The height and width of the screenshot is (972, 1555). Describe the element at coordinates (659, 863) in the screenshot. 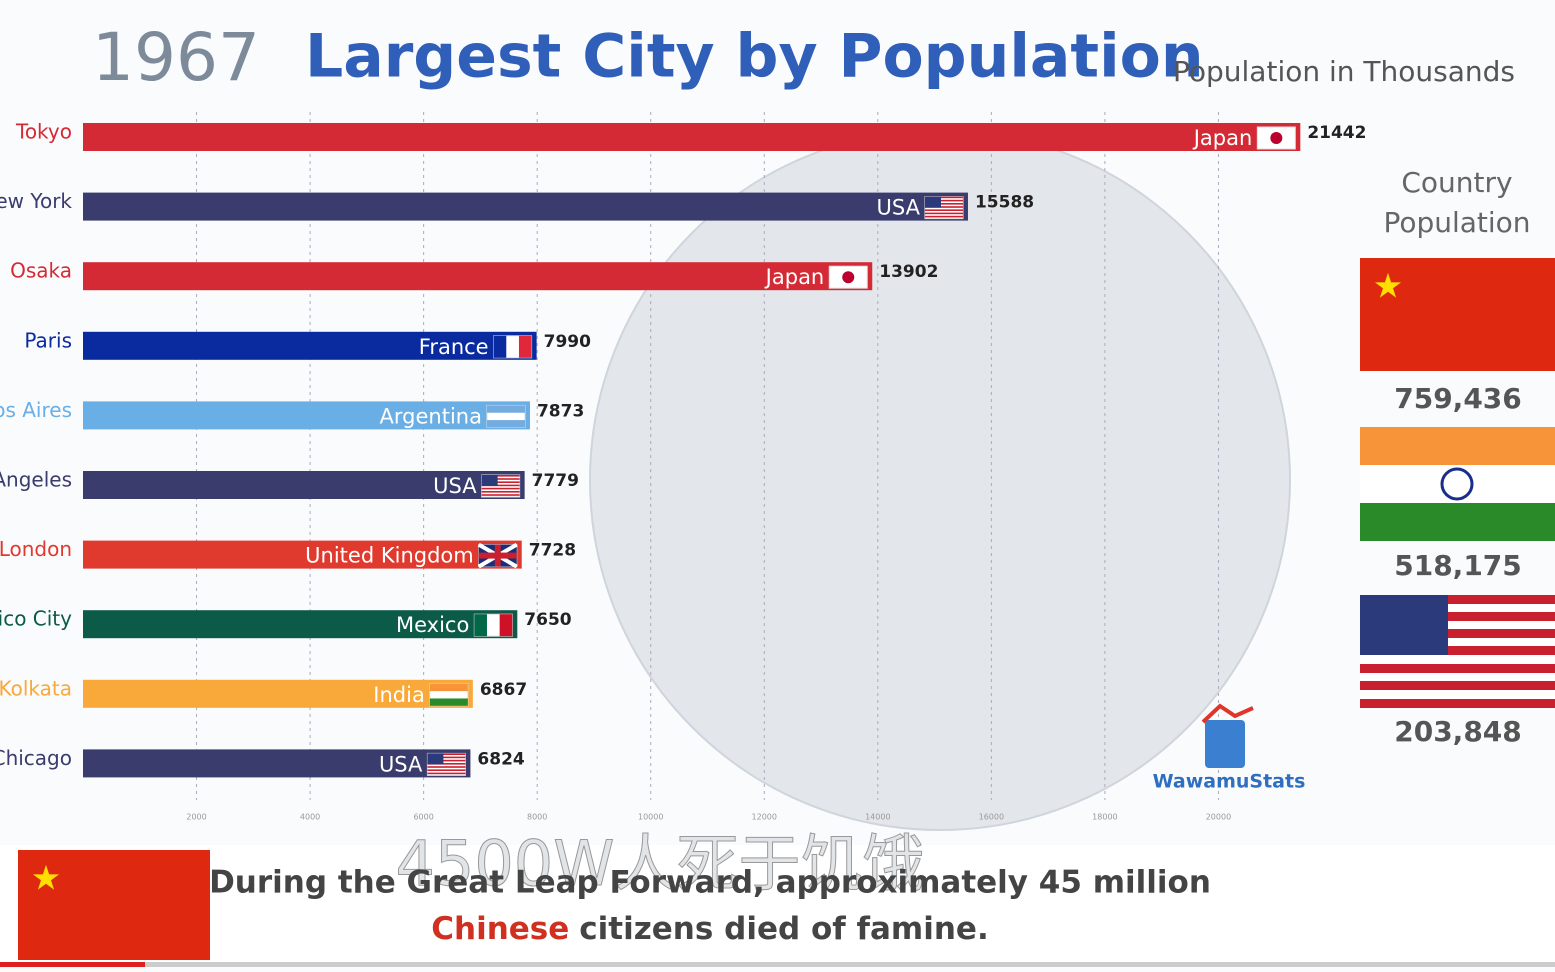

I see `overlay-subtitle: 4500W人死于饥饿` at that location.